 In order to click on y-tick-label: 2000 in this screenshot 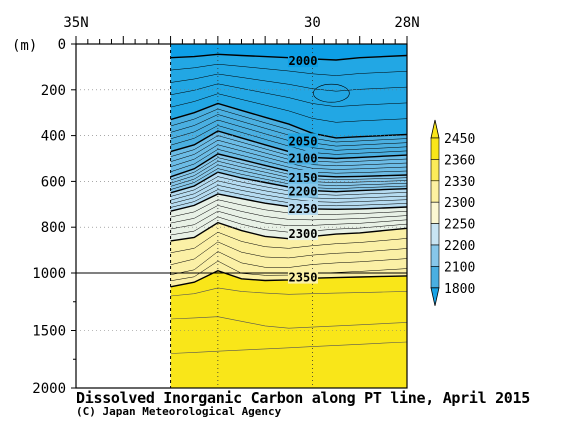, I will do `click(49, 389)`.